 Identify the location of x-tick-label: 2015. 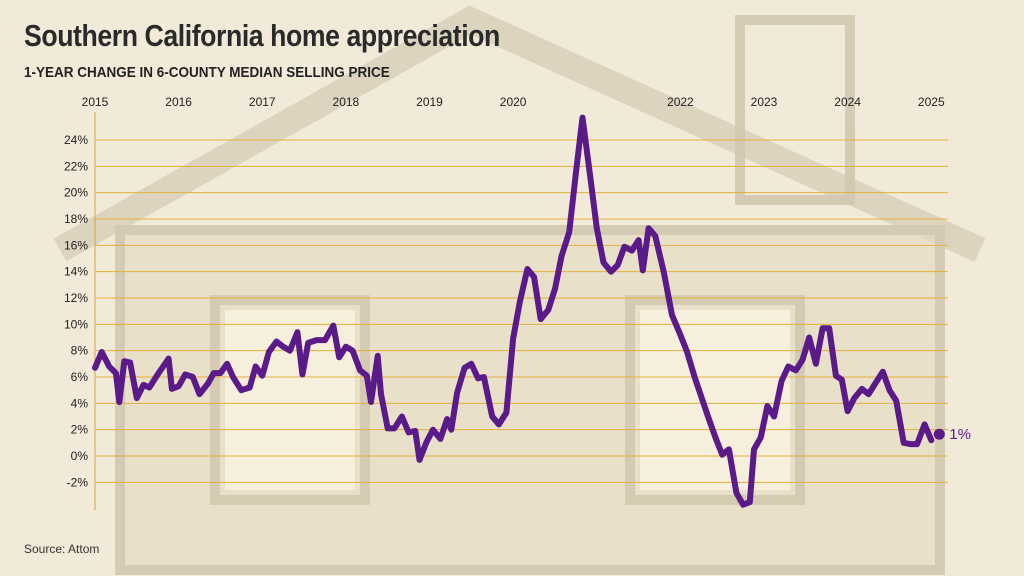
(95, 102).